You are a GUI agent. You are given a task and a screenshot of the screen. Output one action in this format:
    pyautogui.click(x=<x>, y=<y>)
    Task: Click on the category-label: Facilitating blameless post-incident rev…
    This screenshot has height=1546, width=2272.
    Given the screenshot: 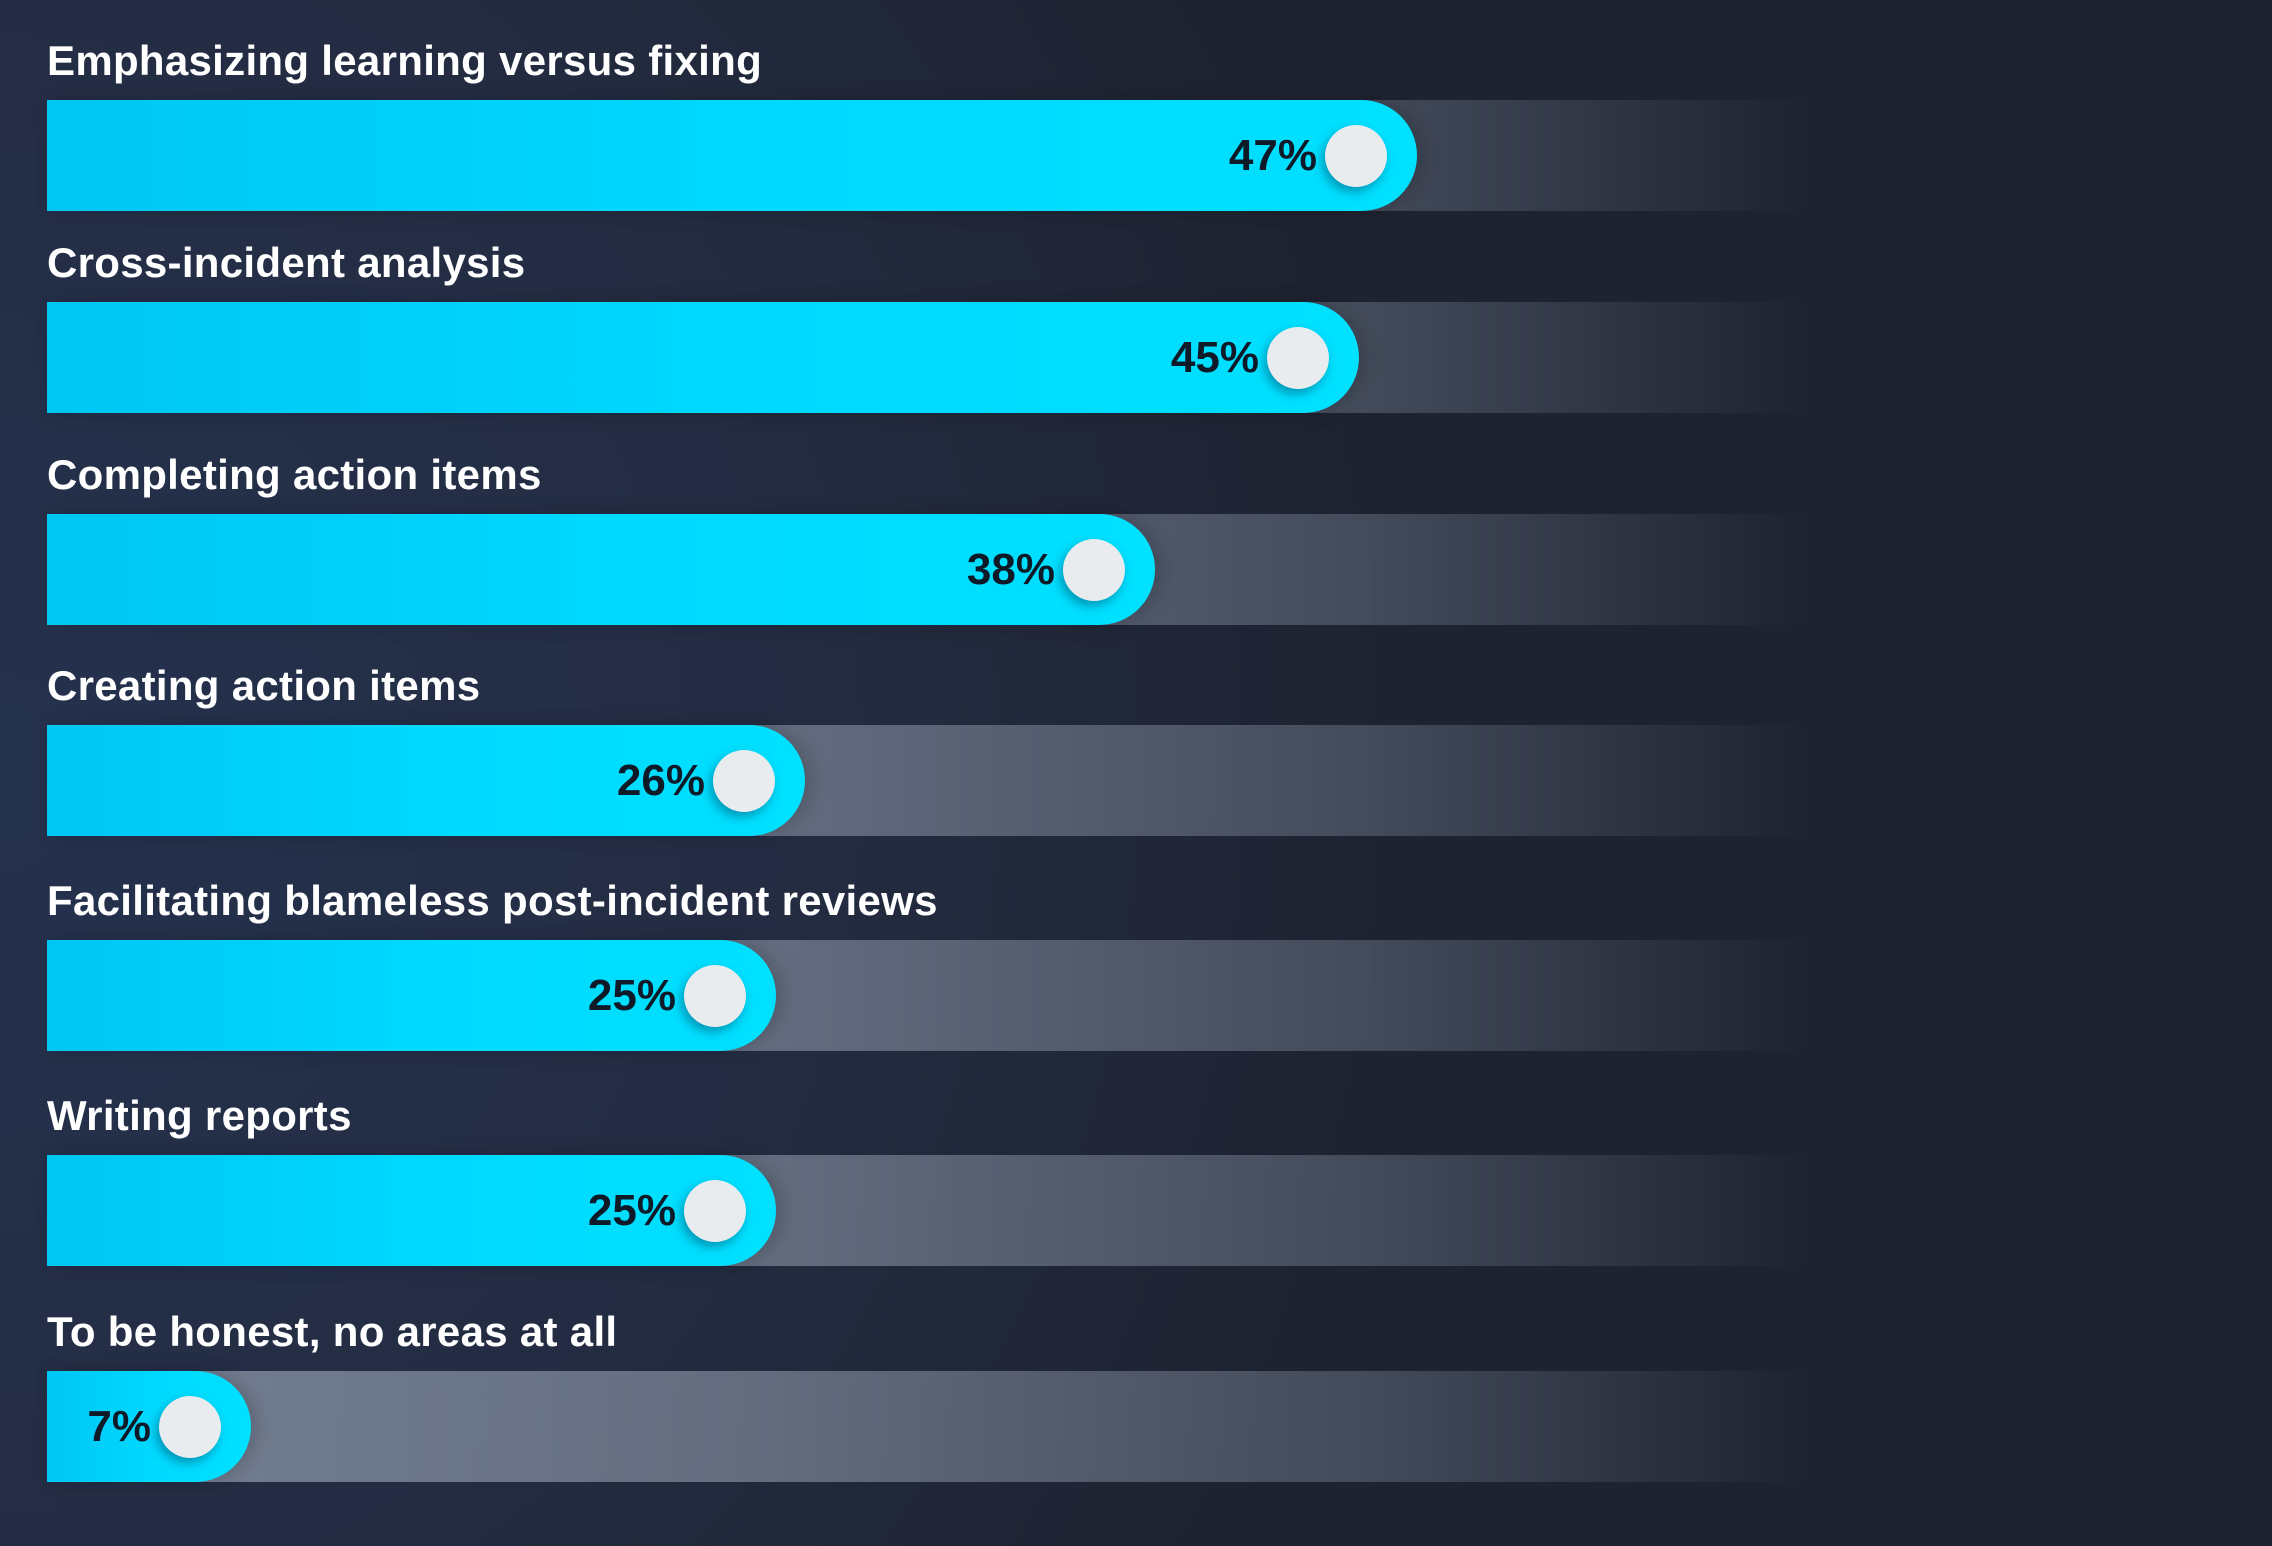 What is the action you would take?
    pyautogui.click(x=492, y=900)
    